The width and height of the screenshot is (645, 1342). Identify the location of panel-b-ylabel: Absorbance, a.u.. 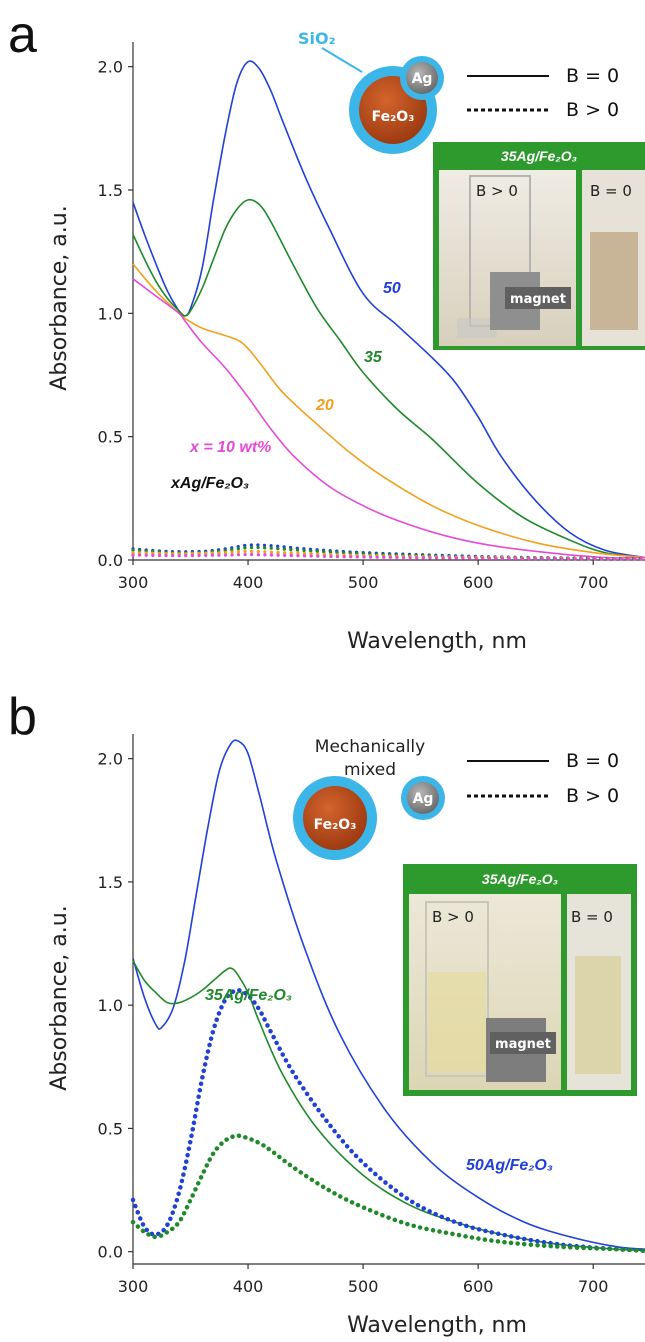
(59, 997).